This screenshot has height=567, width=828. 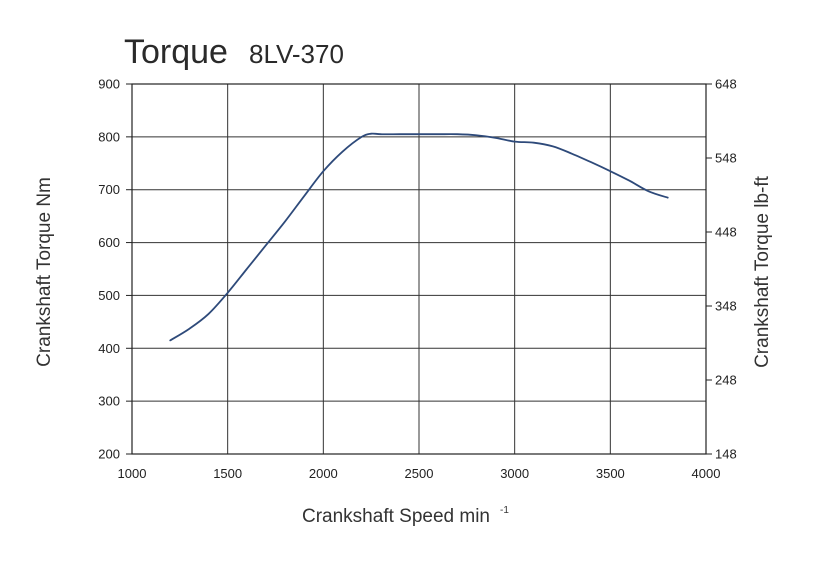 I want to click on x-tick-labels: 1000 1500 2000 2500 3000 3500 4000, so click(x=419, y=473).